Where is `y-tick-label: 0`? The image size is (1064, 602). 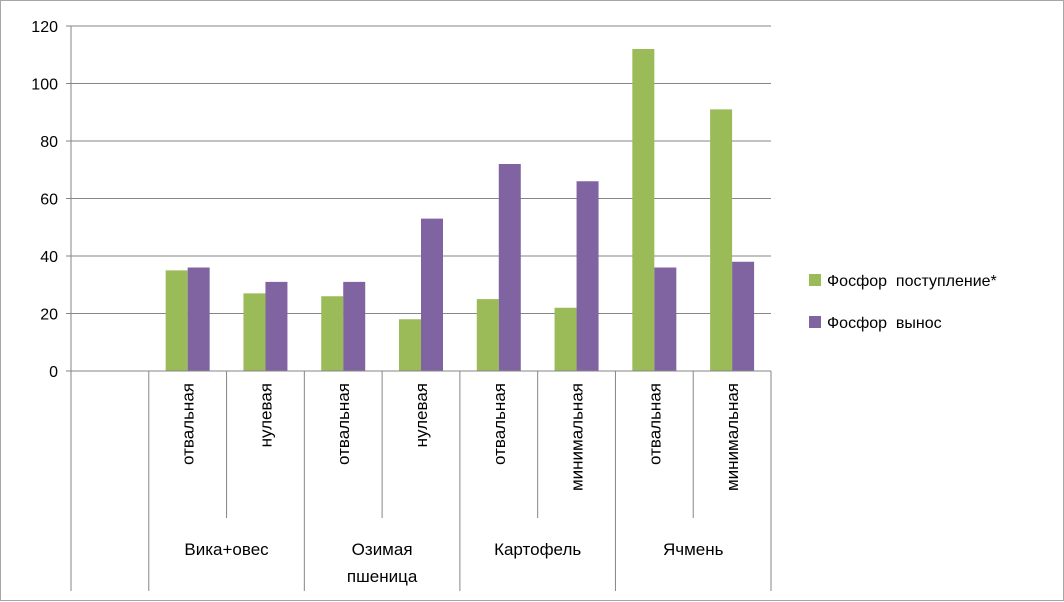 y-tick-label: 0 is located at coordinates (53, 372).